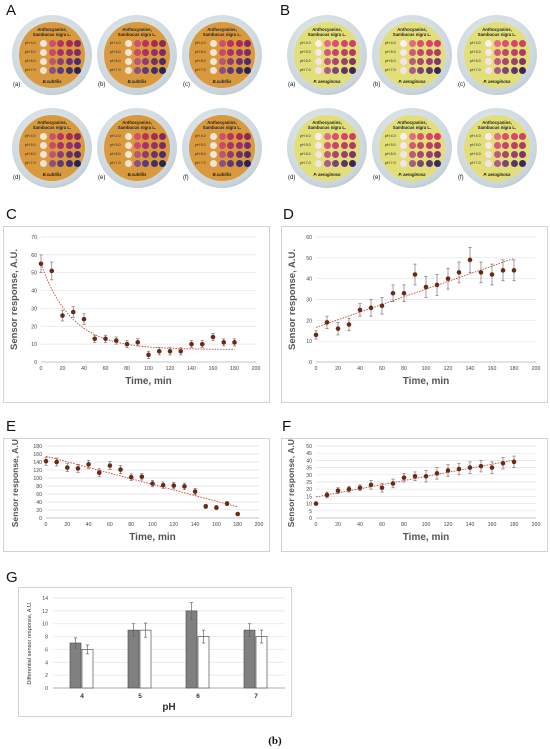 The height and width of the screenshot is (749, 550). I want to click on panel-label-d: D, so click(288, 214).